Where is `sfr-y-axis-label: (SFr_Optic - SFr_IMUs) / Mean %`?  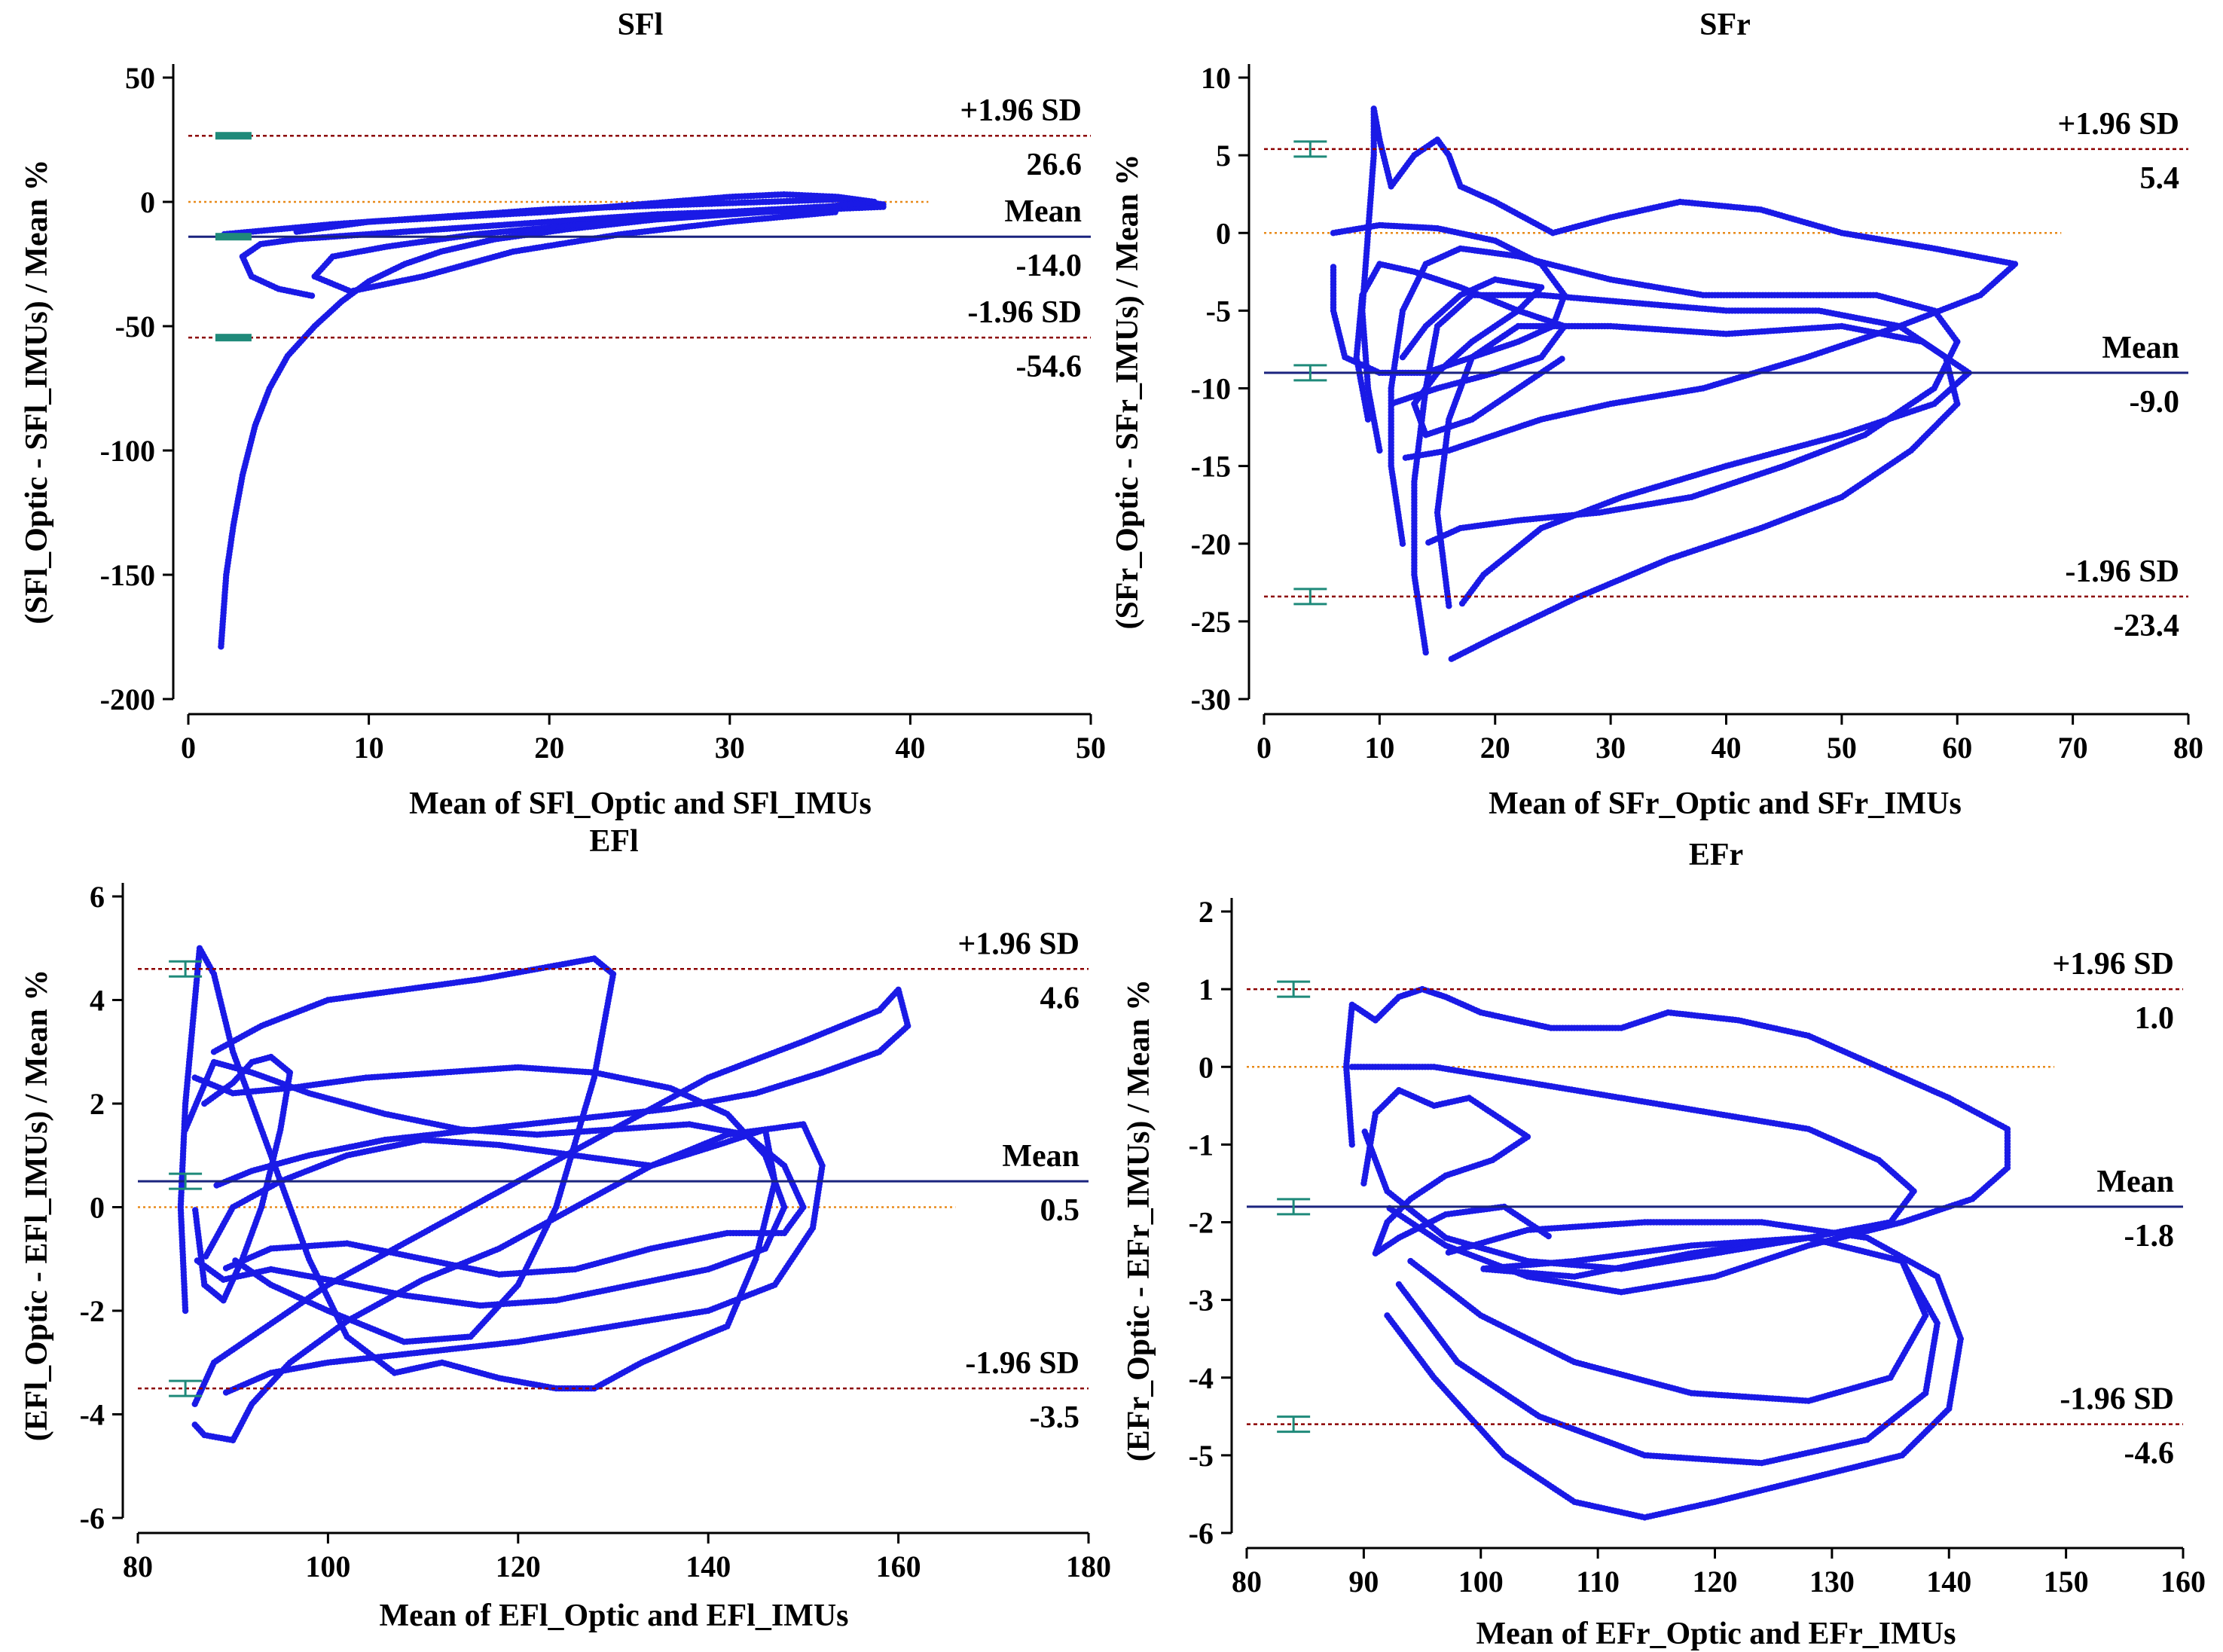
sfr-y-axis-label: (SFr_Optic - SFr_IMUs) / Mean % is located at coordinates (1127, 392).